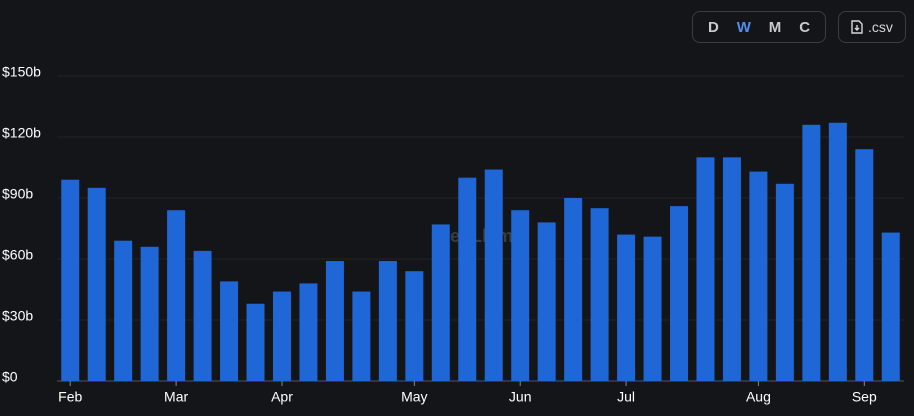 The width and height of the screenshot is (914, 416). What do you see at coordinates (864, 397) in the screenshot?
I see `x-tick-label: Sep` at bounding box center [864, 397].